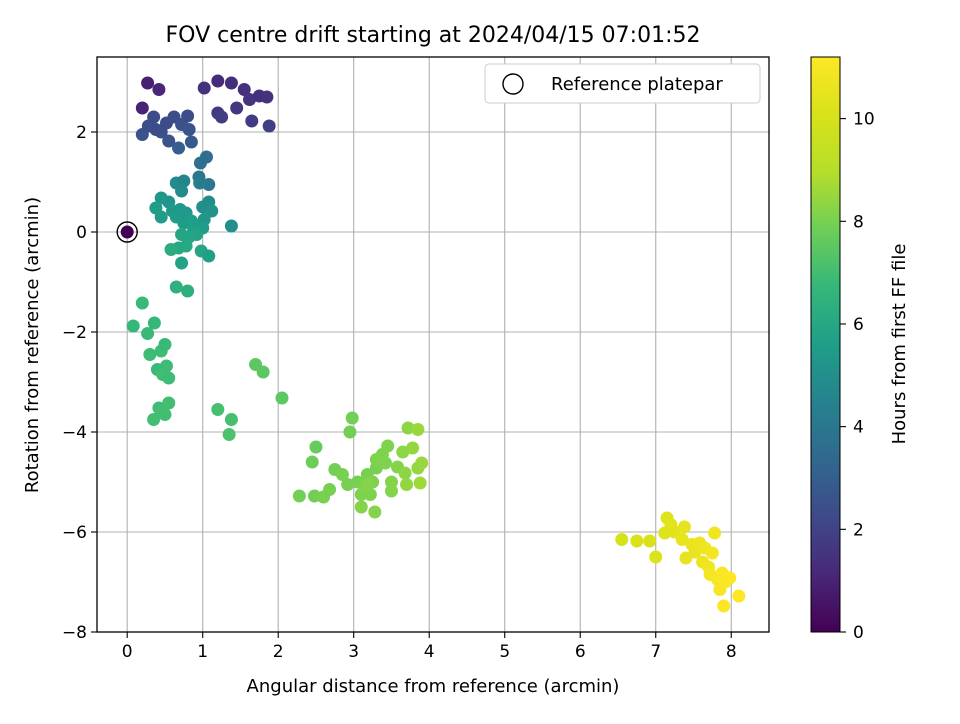 This screenshot has height=724, width=960. Describe the element at coordinates (429, 652) in the screenshot. I see `x-tick-label: 4` at that location.